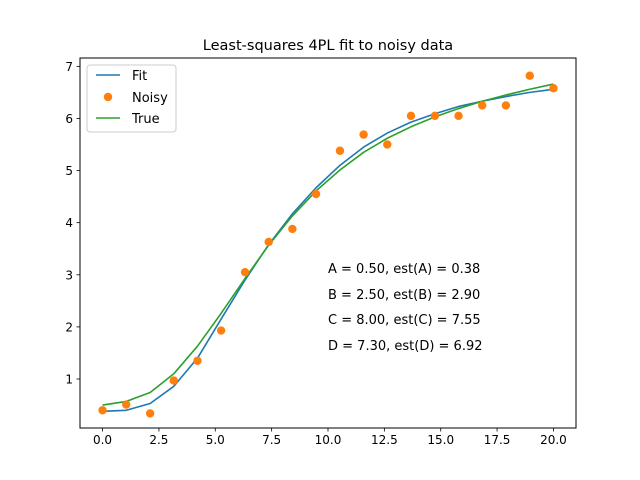 The image size is (640, 480). What do you see at coordinates (150, 98) in the screenshot?
I see `legend-noisy-label: Noisy` at bounding box center [150, 98].